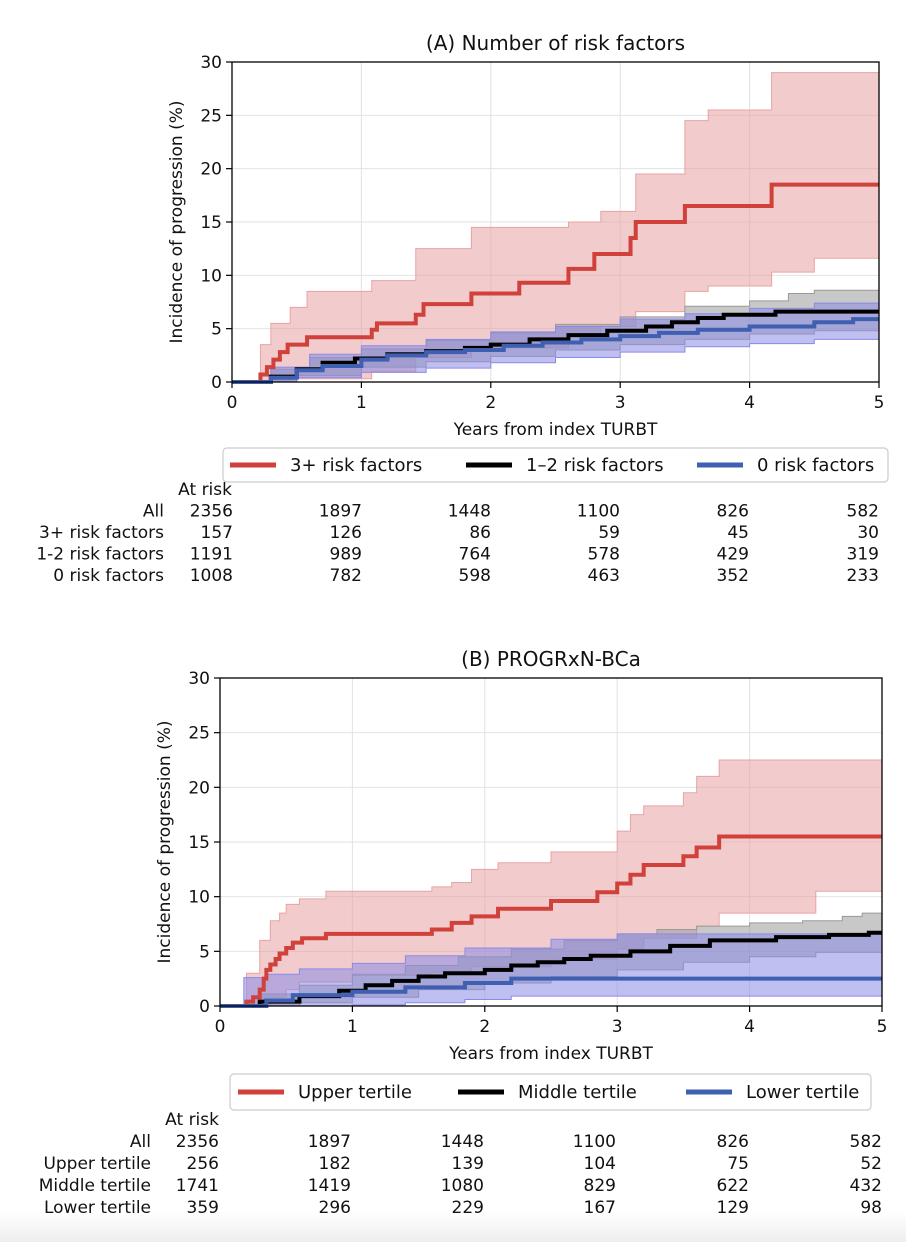  What do you see at coordinates (346, 555) in the screenshot?
I see `risk-cell: 989` at bounding box center [346, 555].